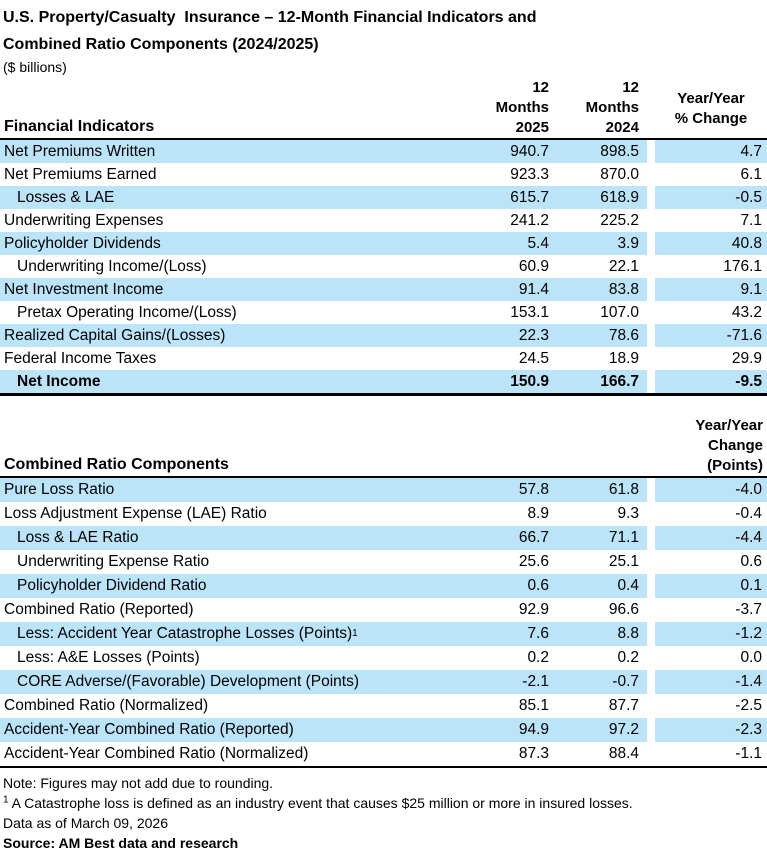 This screenshot has height=868, width=767. What do you see at coordinates (735, 465) in the screenshot?
I see `column-header-line: (Points)` at bounding box center [735, 465].